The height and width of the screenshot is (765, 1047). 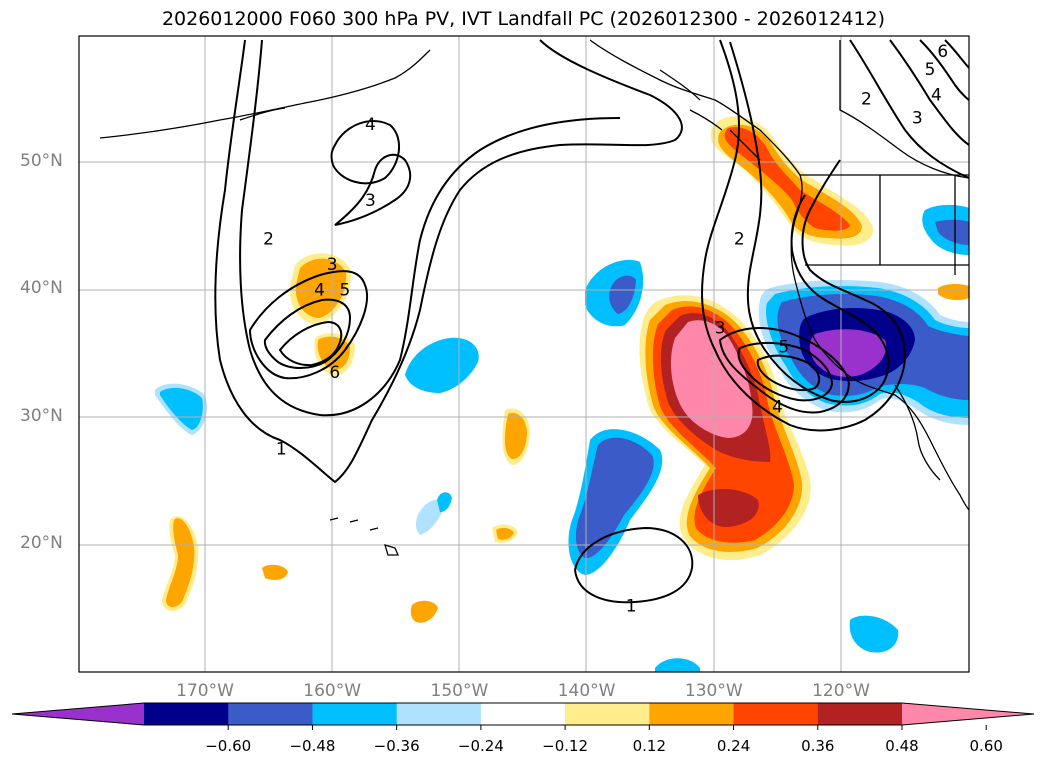 I want to click on colorbar-tick-label: −0.12, so click(x=565, y=746).